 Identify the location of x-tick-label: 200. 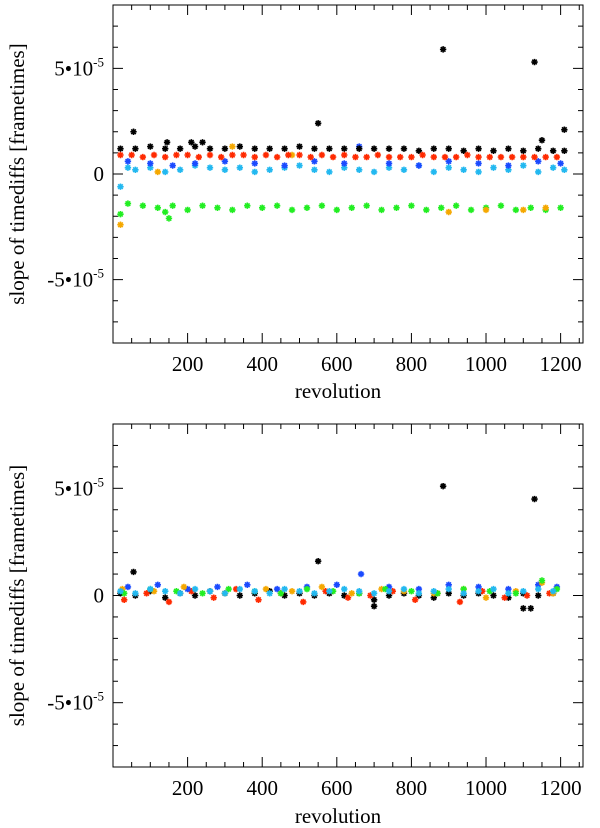
(188, 364).